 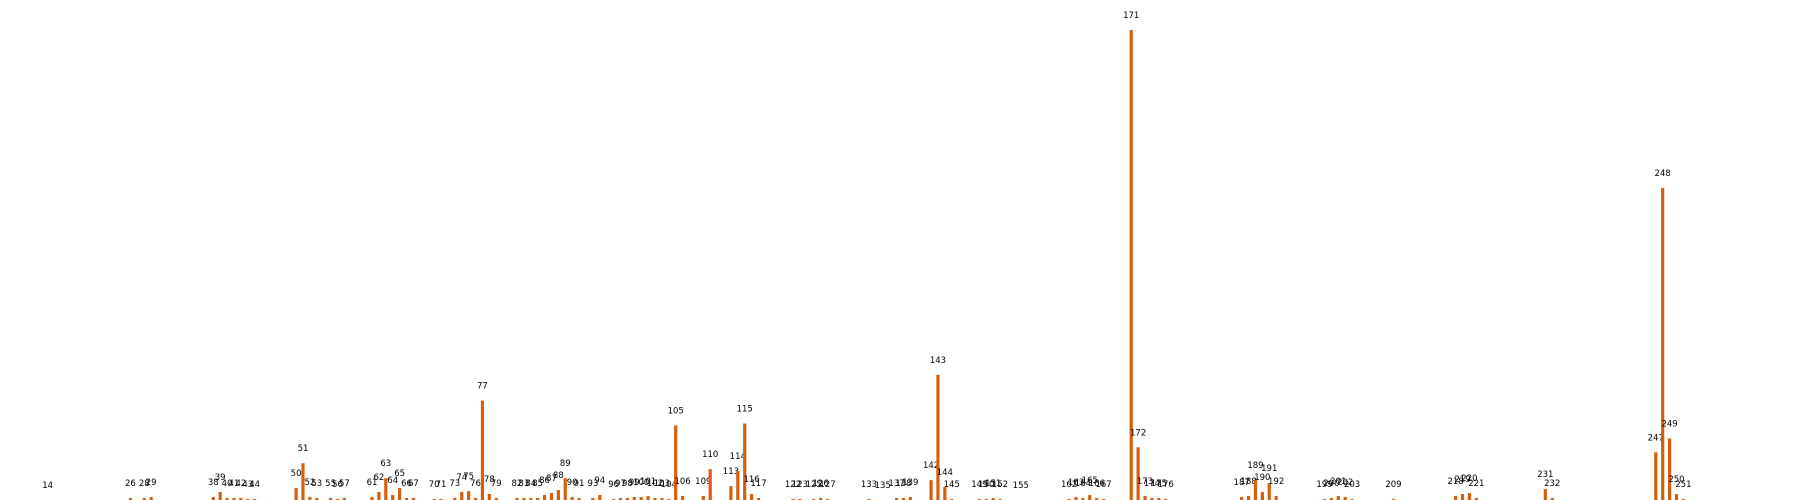 What do you see at coordinates (1076, 483) in the screenshot?
I see `bar-label-163: 163` at bounding box center [1076, 483].